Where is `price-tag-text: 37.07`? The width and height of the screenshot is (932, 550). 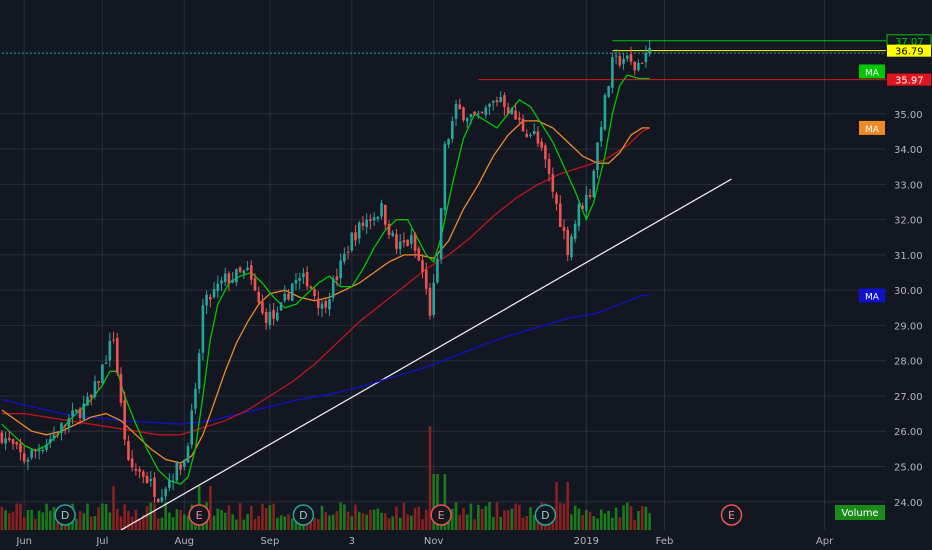
price-tag-text: 37.07 is located at coordinates (909, 42).